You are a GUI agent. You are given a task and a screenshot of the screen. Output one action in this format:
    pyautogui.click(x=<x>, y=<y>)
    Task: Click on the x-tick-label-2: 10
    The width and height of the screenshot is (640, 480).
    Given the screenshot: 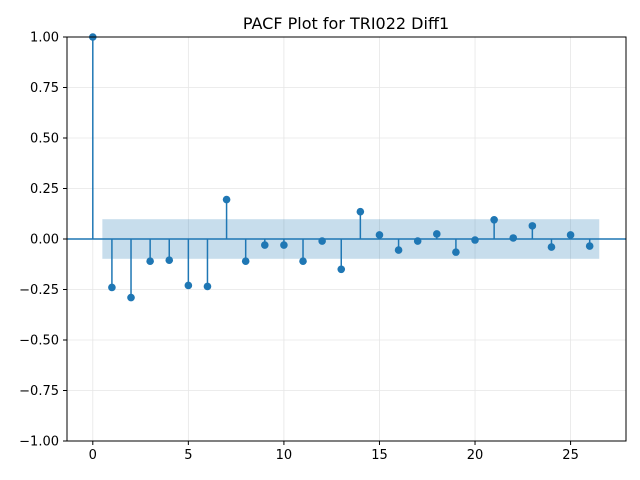 What is the action you would take?
    pyautogui.click(x=284, y=455)
    